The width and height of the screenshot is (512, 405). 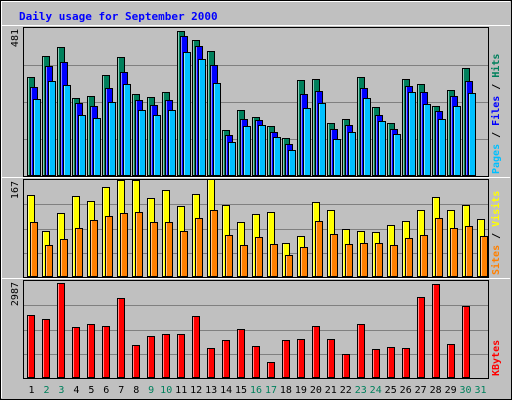 I want to click on bar-pages-day-5-fill, so click(x=97, y=147).